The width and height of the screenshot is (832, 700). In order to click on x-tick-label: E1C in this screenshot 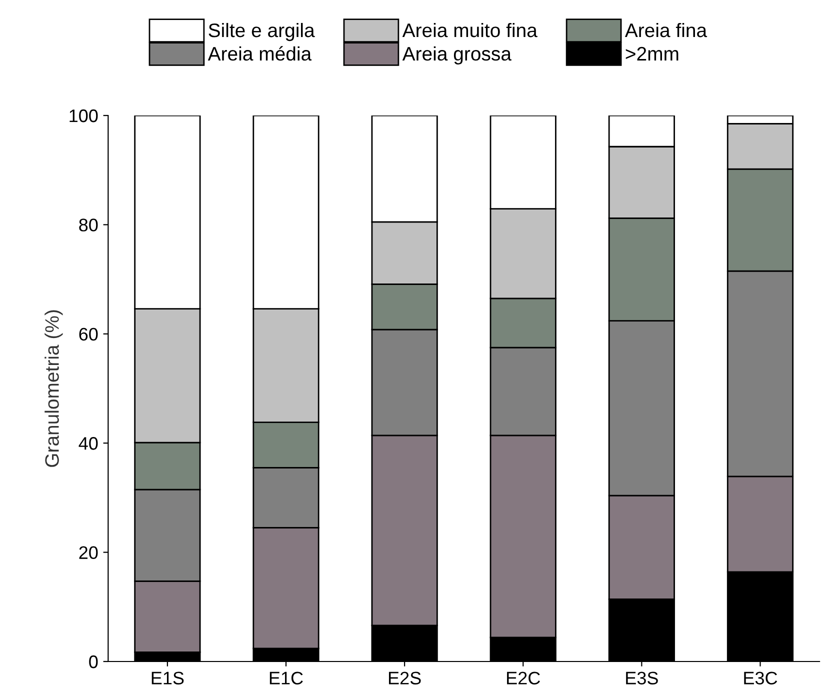, I will do `click(286, 678)`.